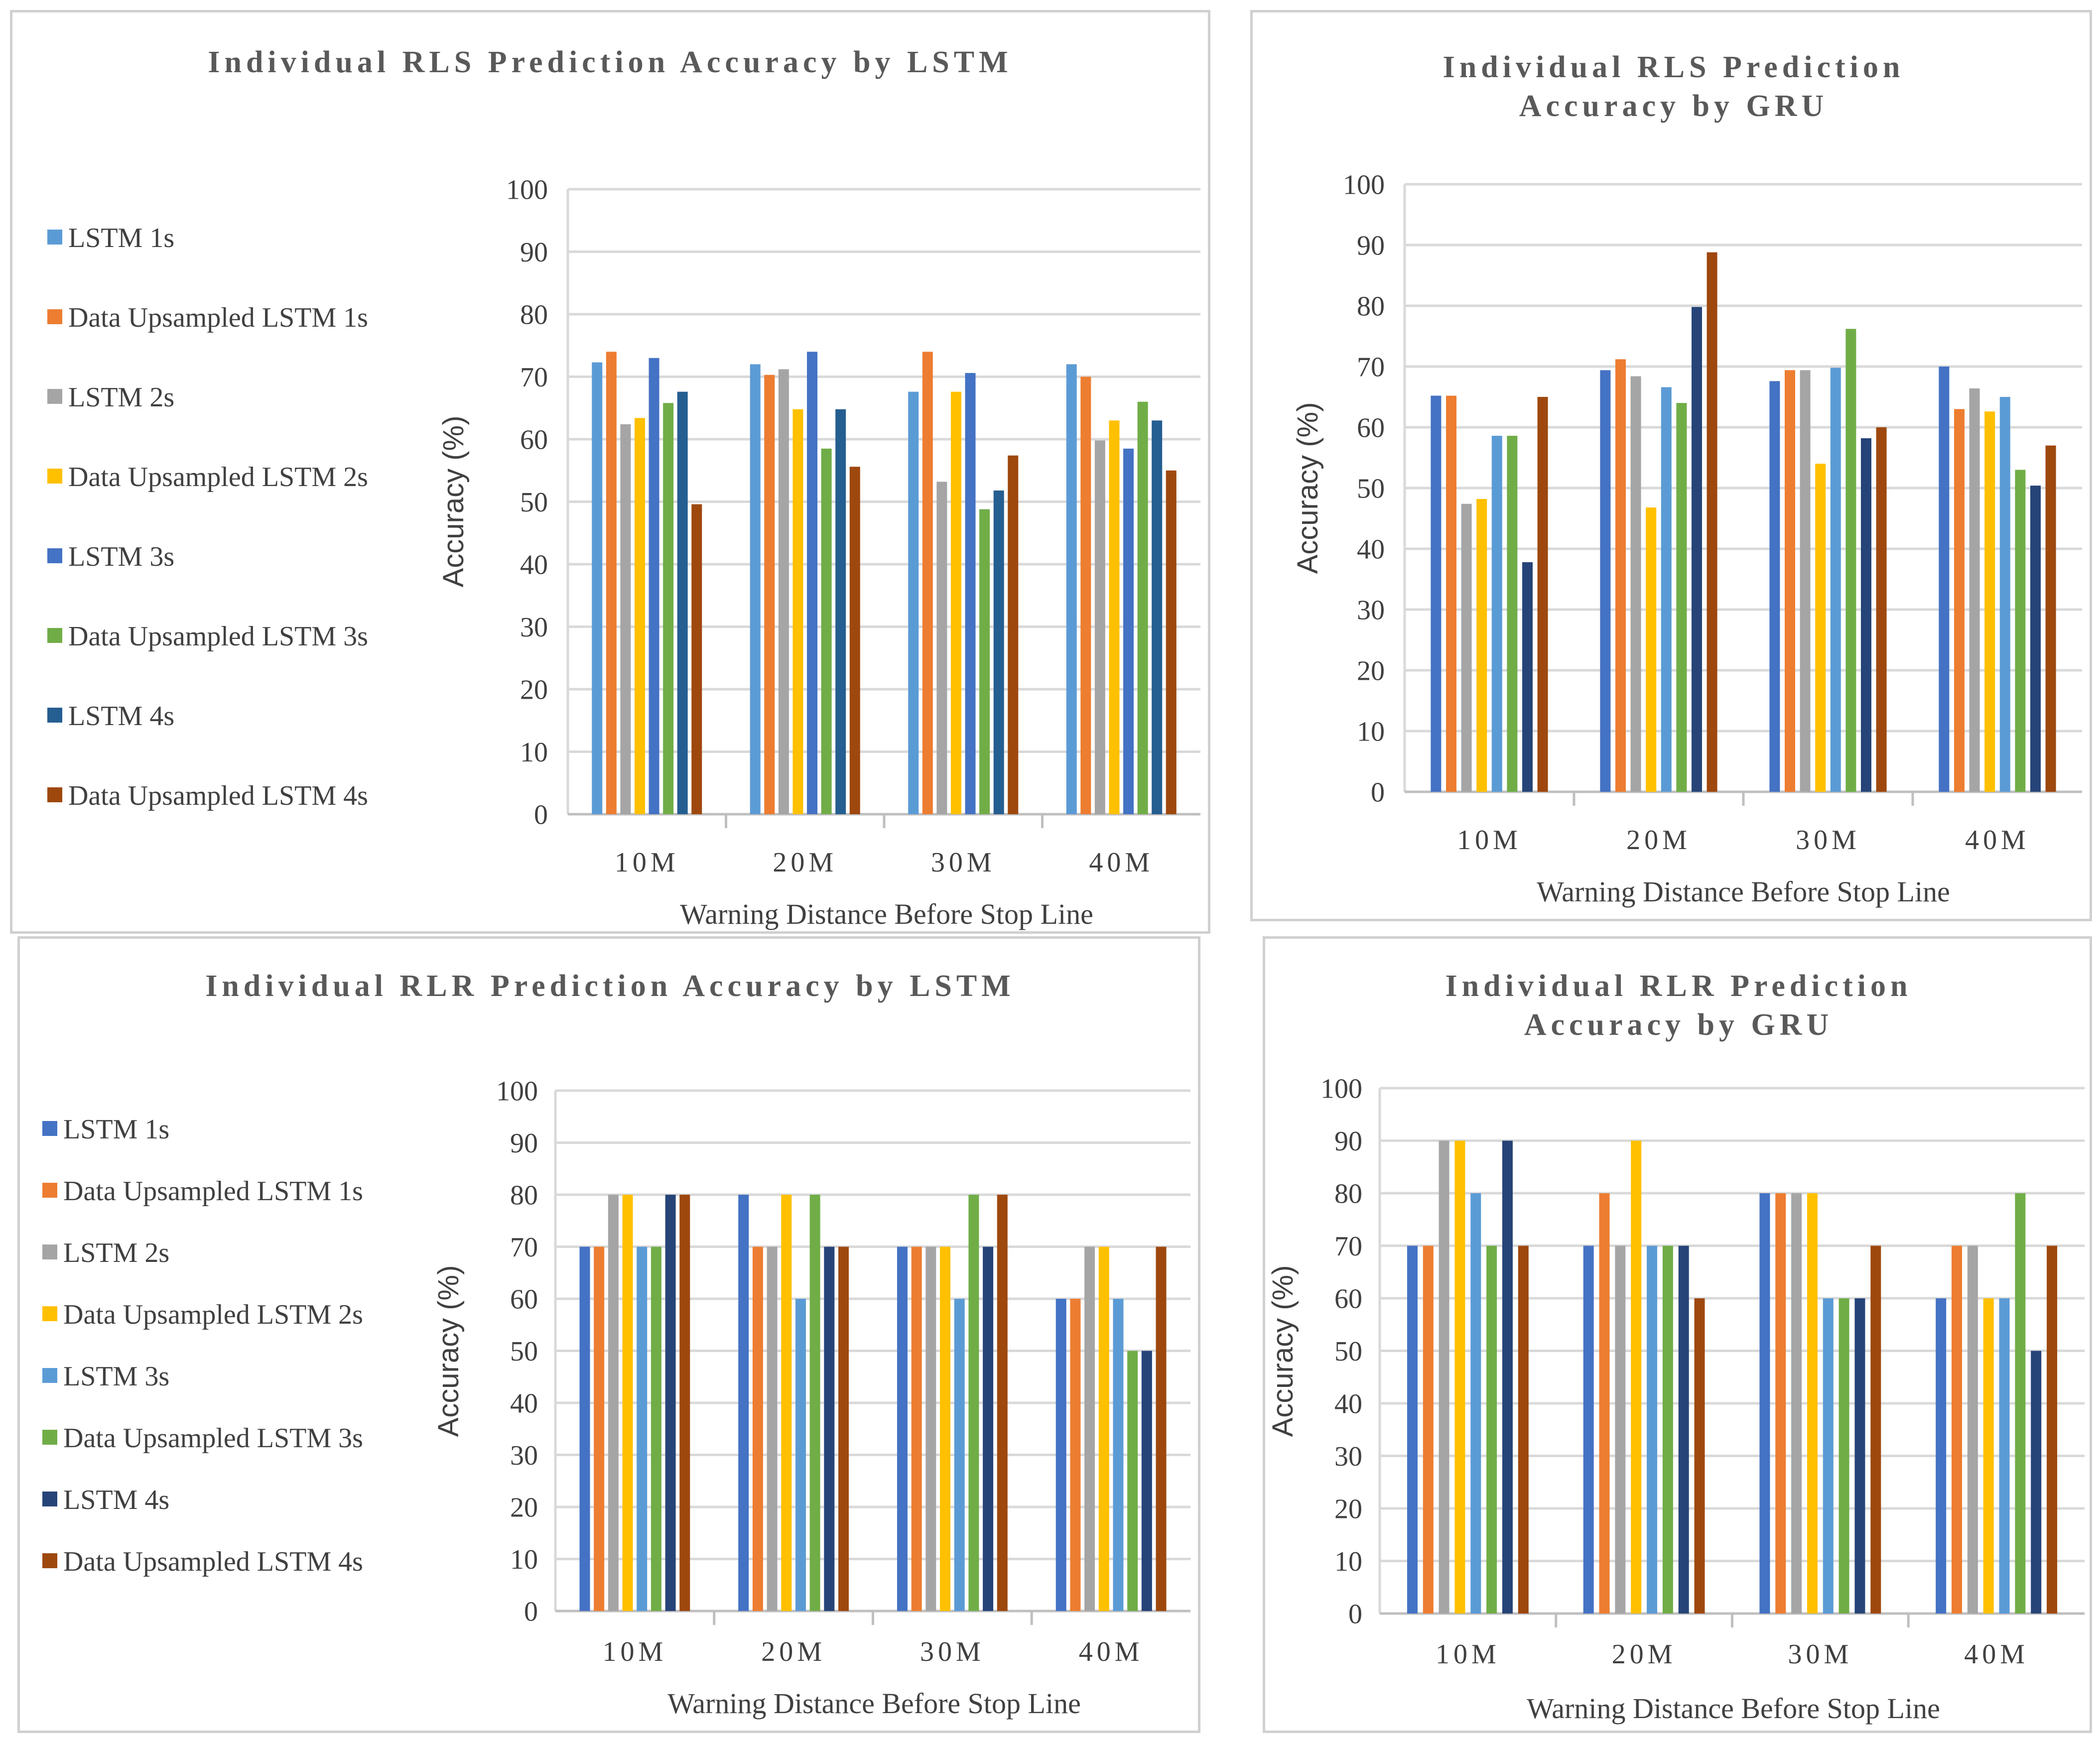 Image resolution: width=2100 pixels, height=1743 pixels. What do you see at coordinates (584, 1428) in the screenshot?
I see `bar-lstm-1s-10m` at bounding box center [584, 1428].